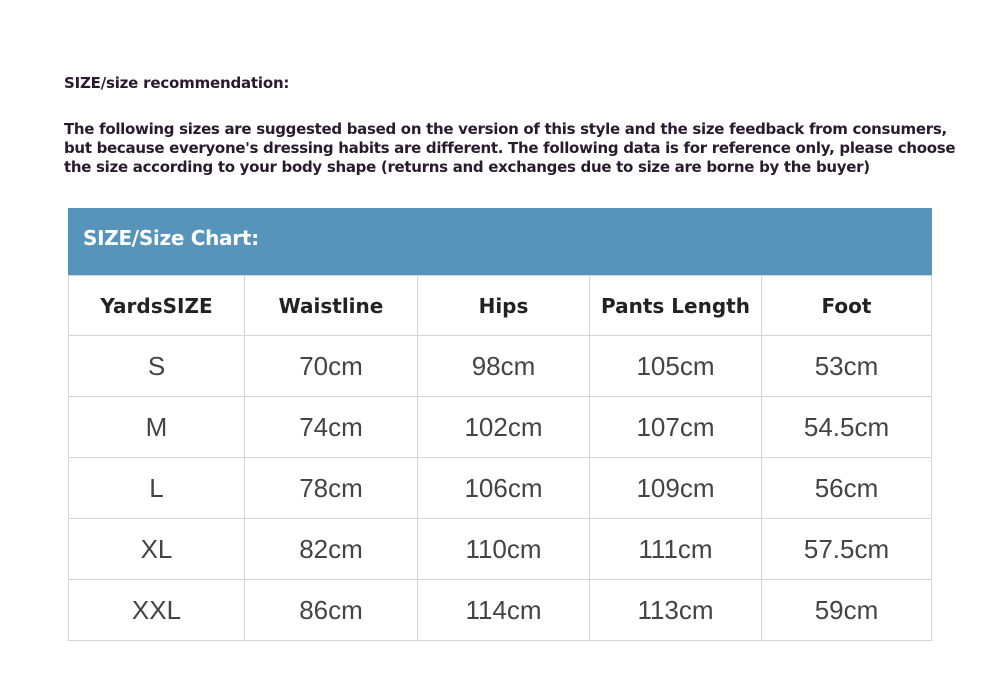  I want to click on table-cell: 109cm, so click(675, 488).